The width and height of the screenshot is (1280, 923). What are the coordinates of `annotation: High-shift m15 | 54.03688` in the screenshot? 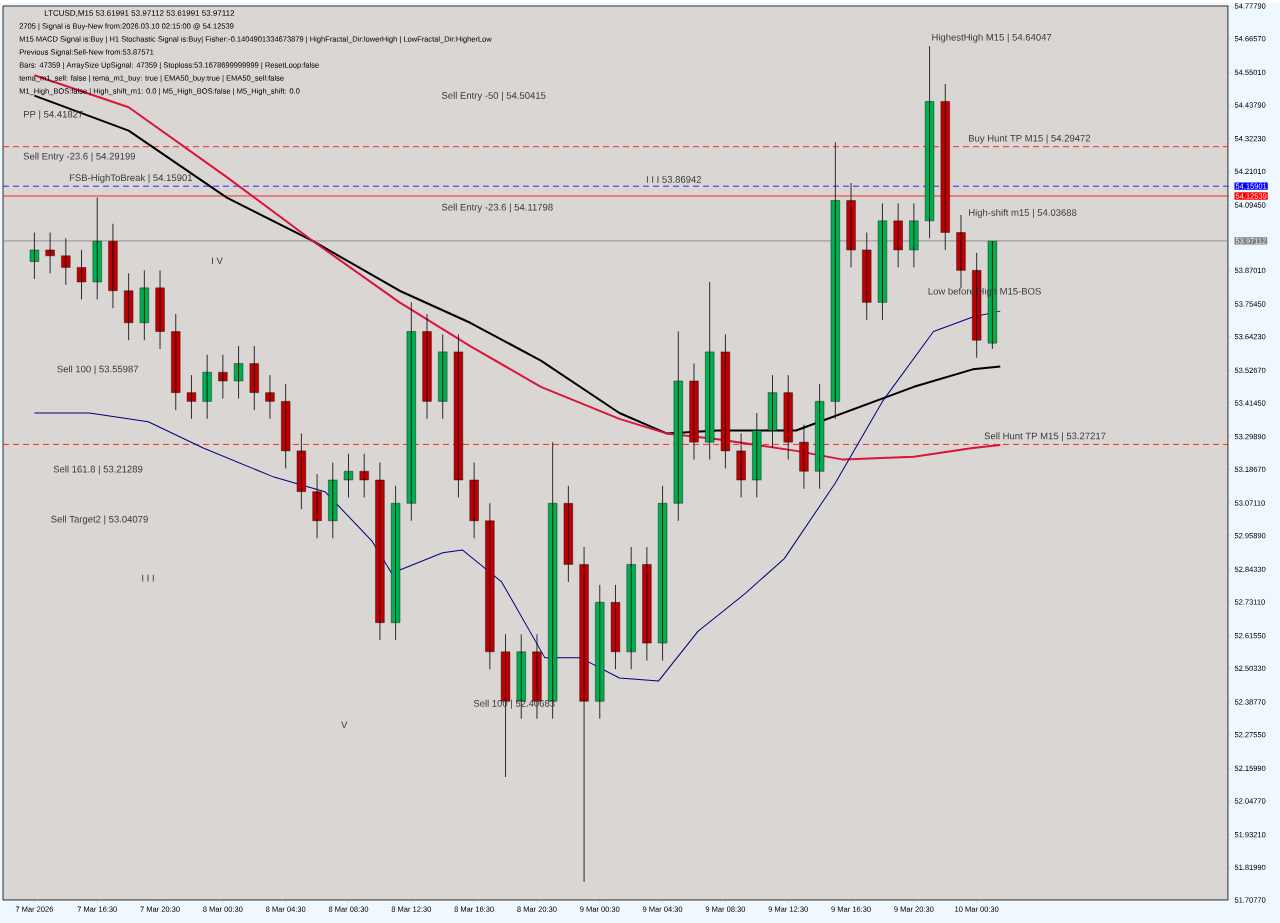 It's located at (1023, 213).